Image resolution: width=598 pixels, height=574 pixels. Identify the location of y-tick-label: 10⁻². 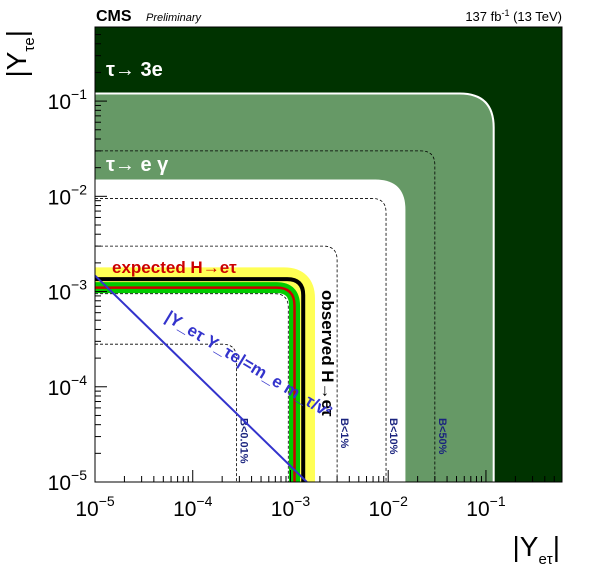
(68, 195).